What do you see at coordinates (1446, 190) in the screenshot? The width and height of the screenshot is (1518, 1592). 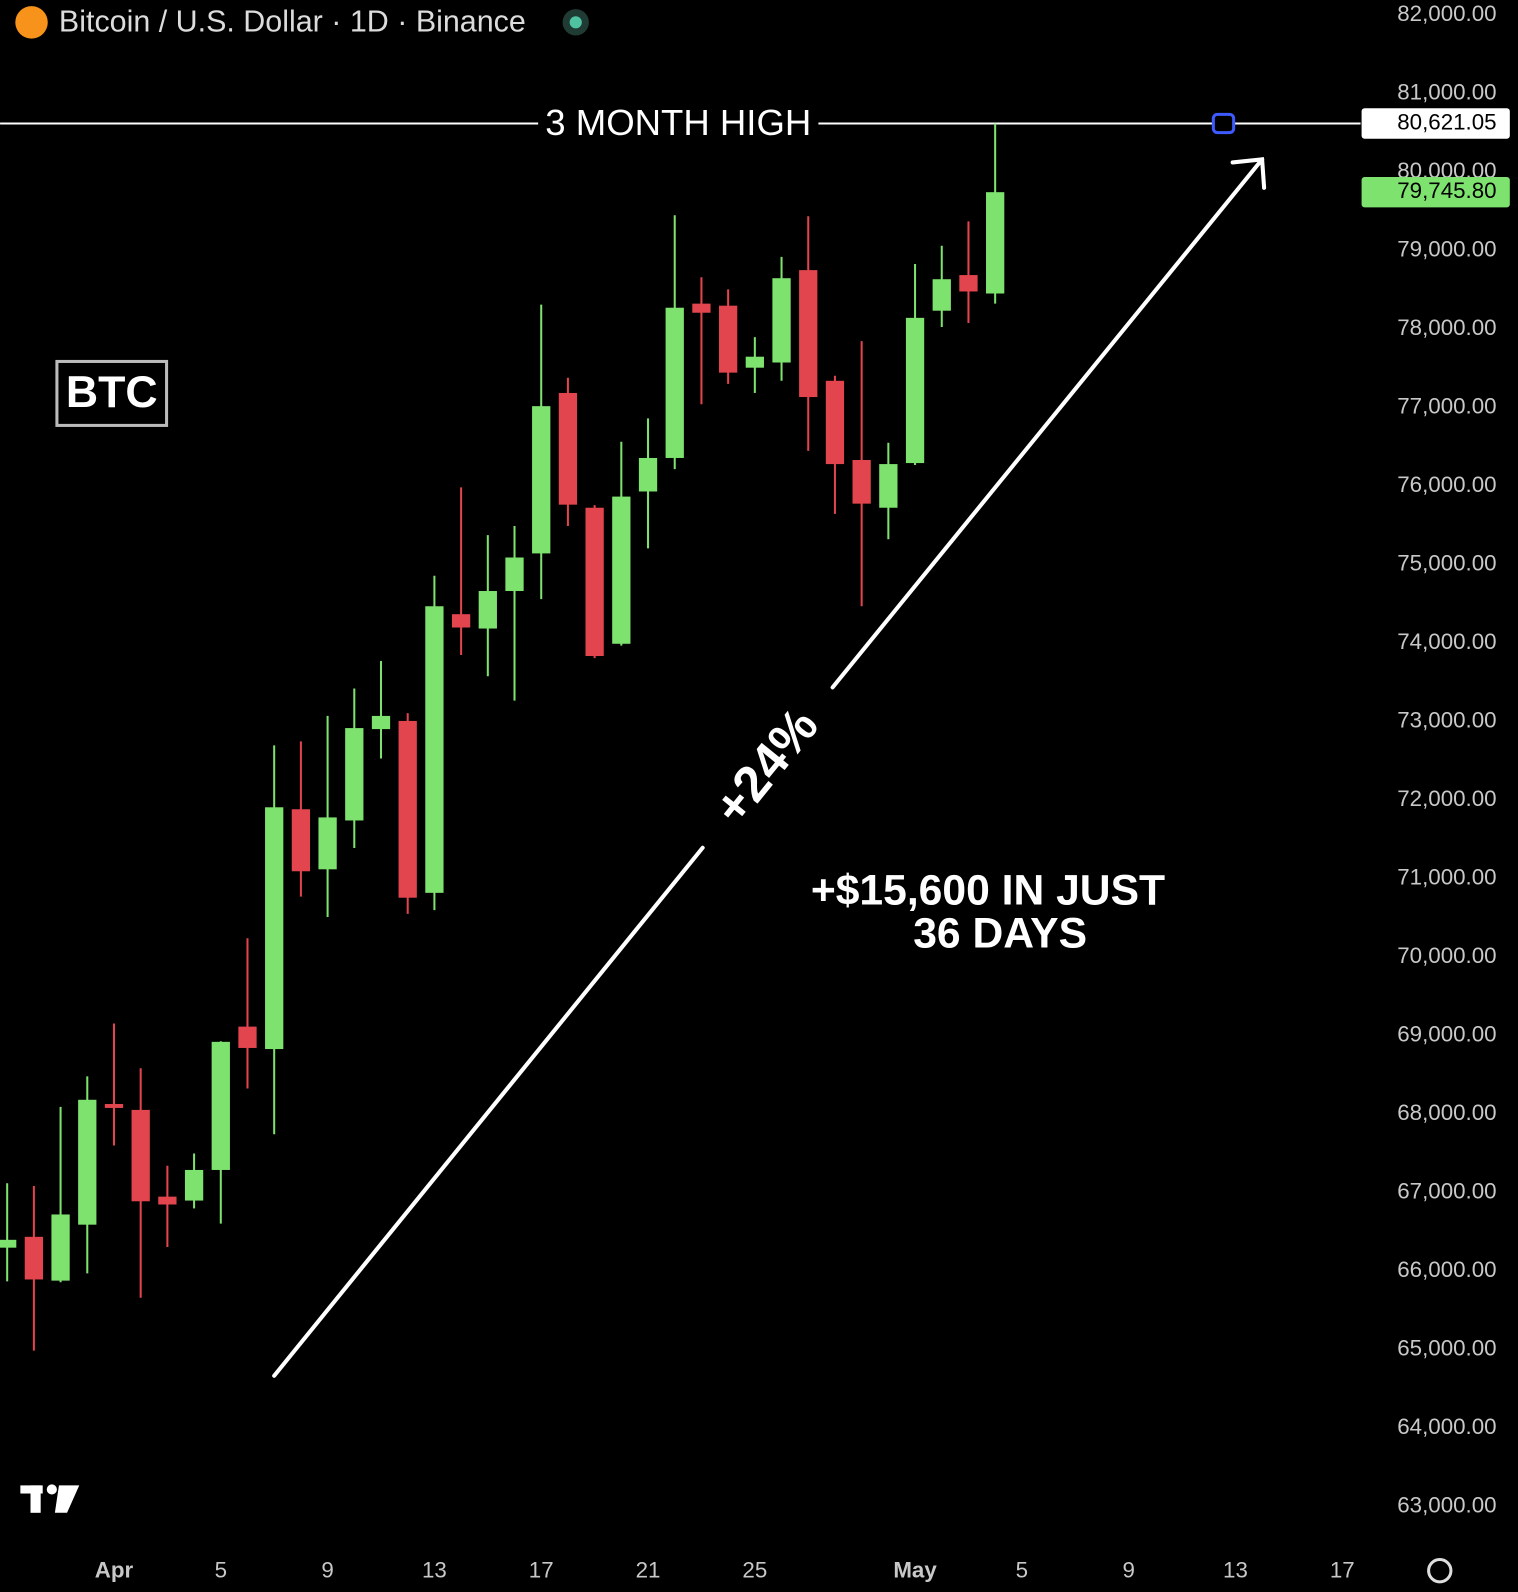 I see `last-price-label: 79,745.80` at bounding box center [1446, 190].